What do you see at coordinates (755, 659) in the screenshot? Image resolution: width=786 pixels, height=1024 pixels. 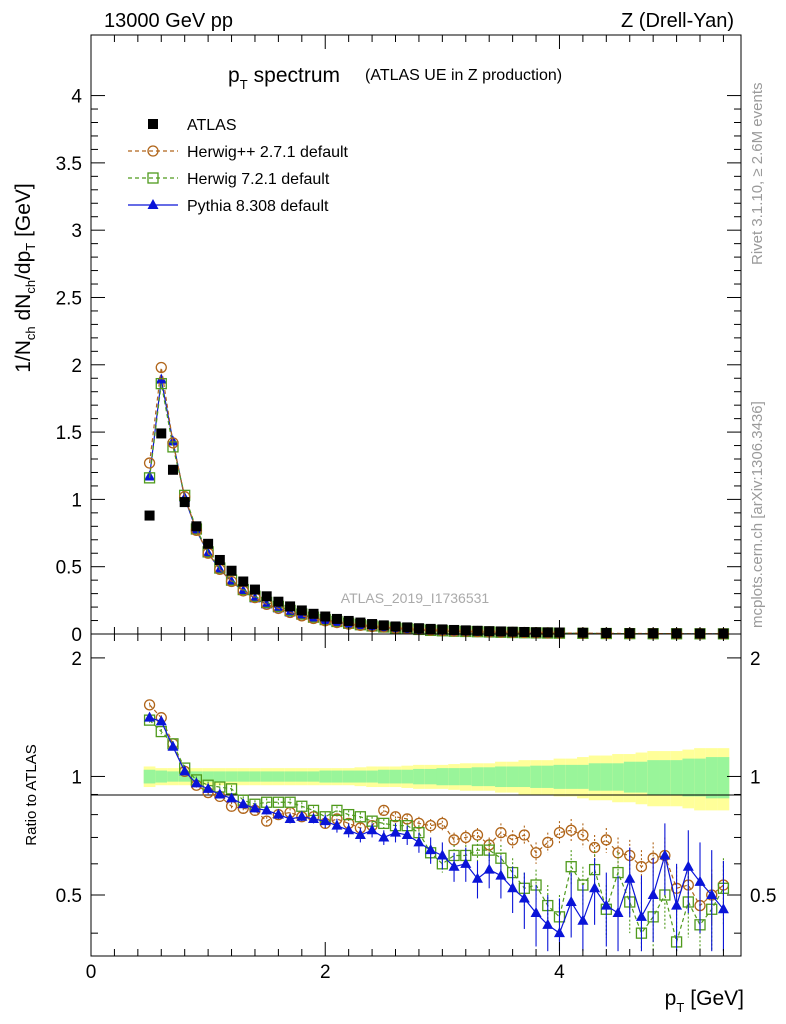 I see `ratio-ytick-label-right: 2` at bounding box center [755, 659].